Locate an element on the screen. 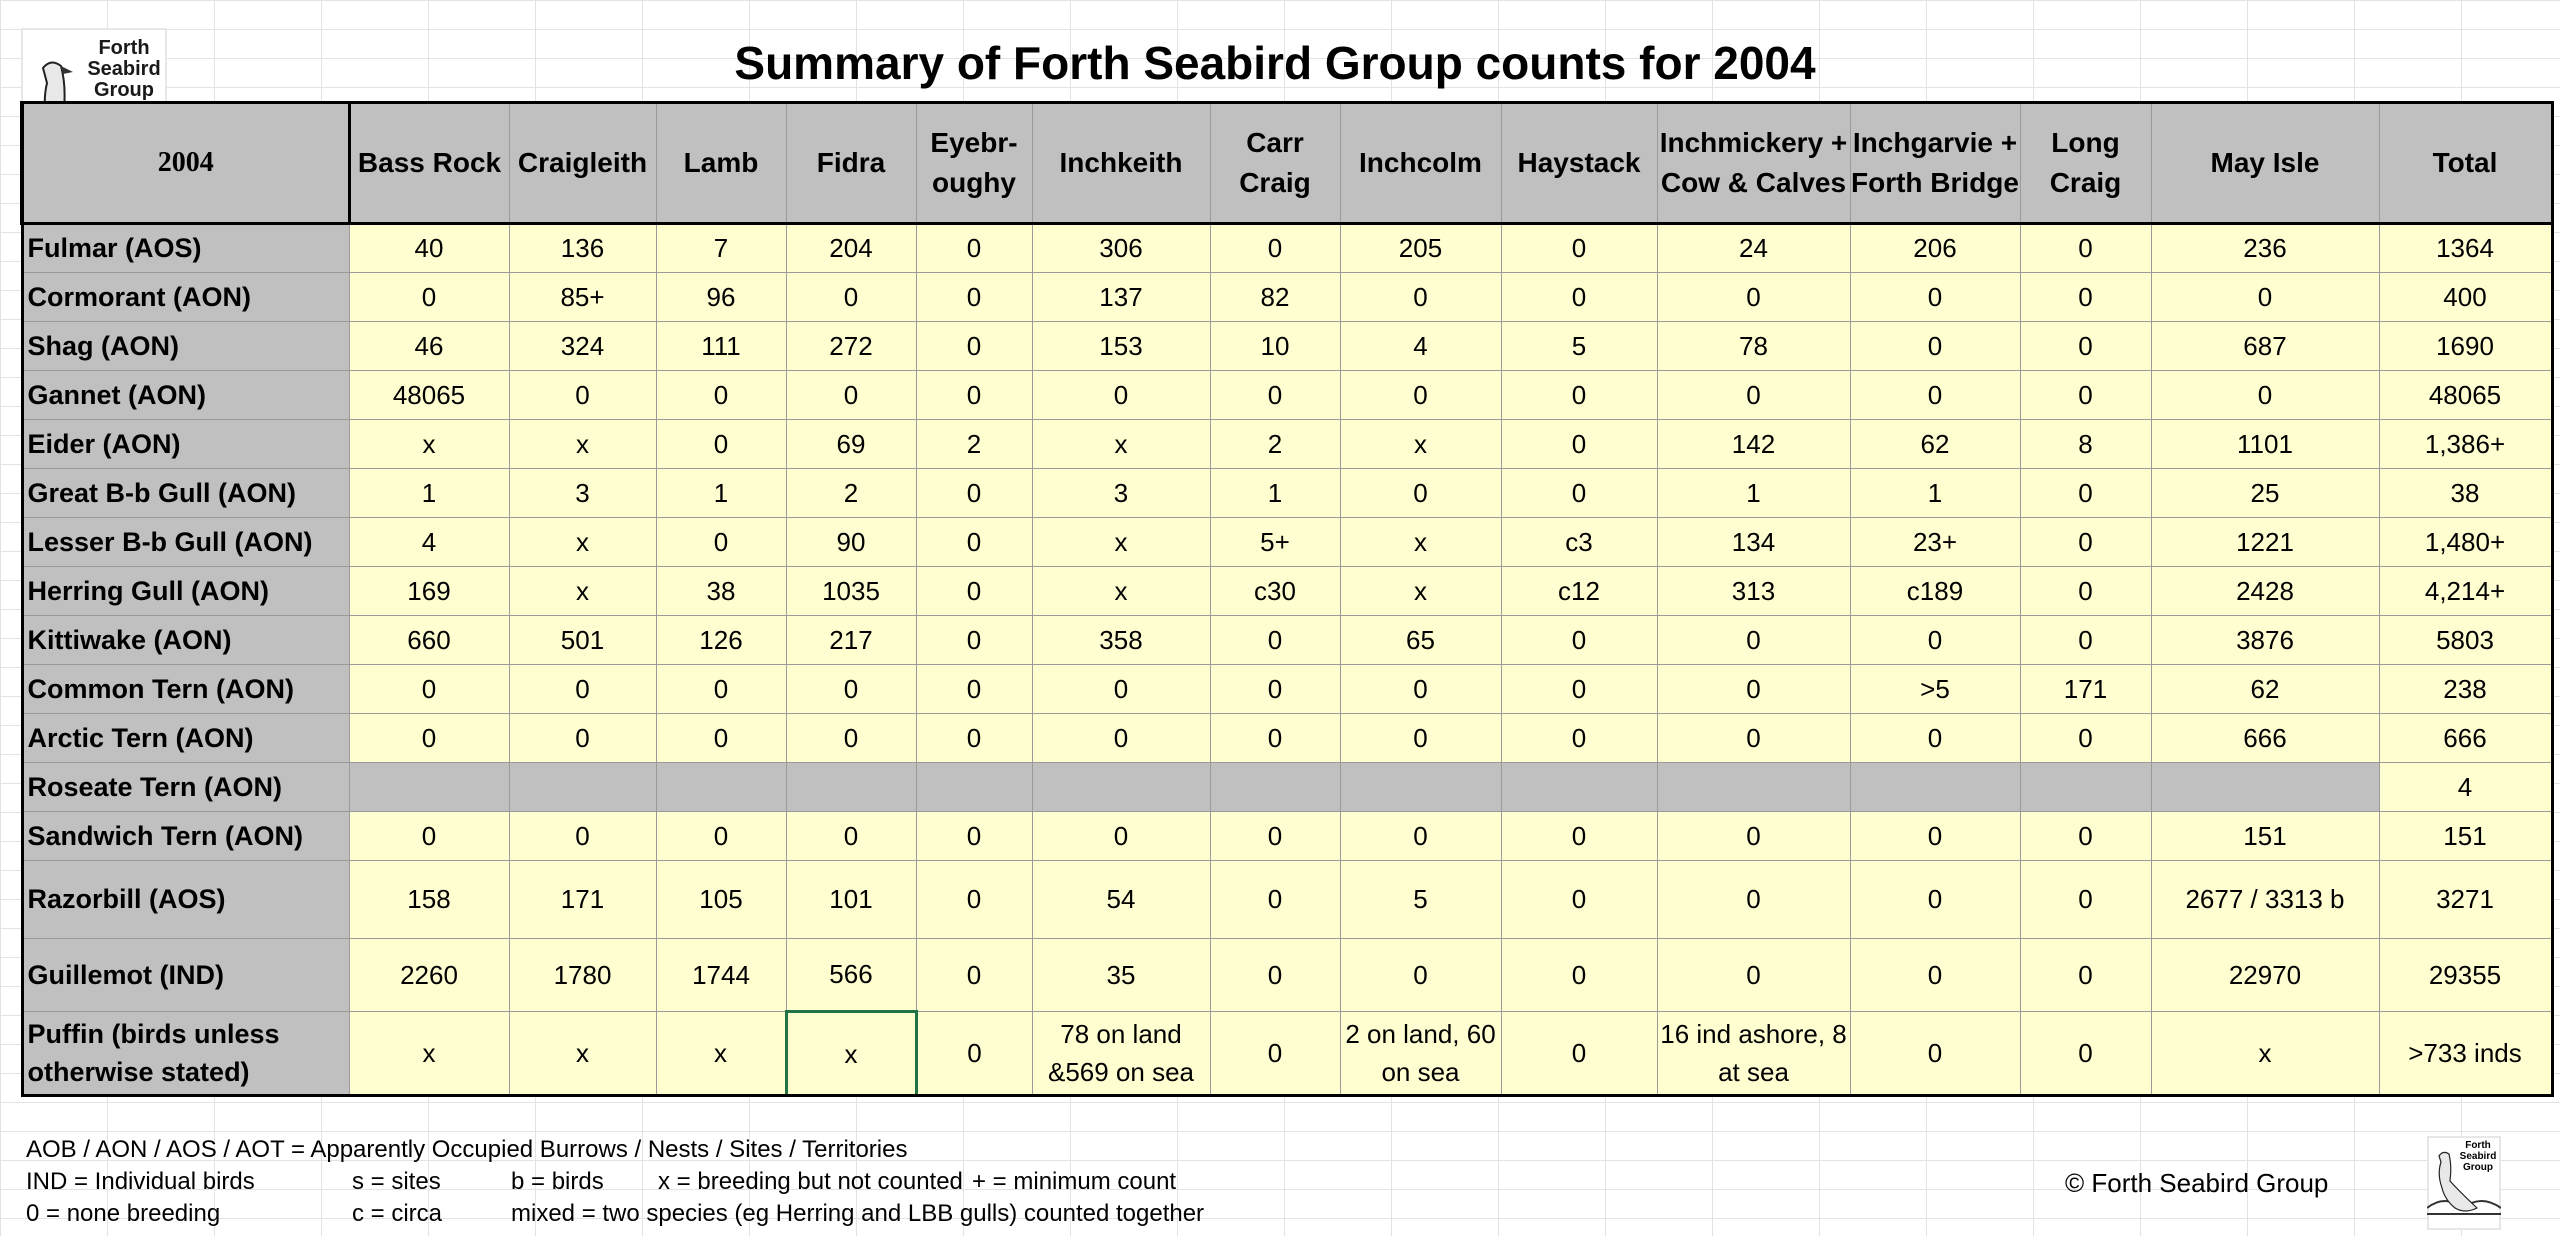  count-cell: 272 is located at coordinates (851, 346).